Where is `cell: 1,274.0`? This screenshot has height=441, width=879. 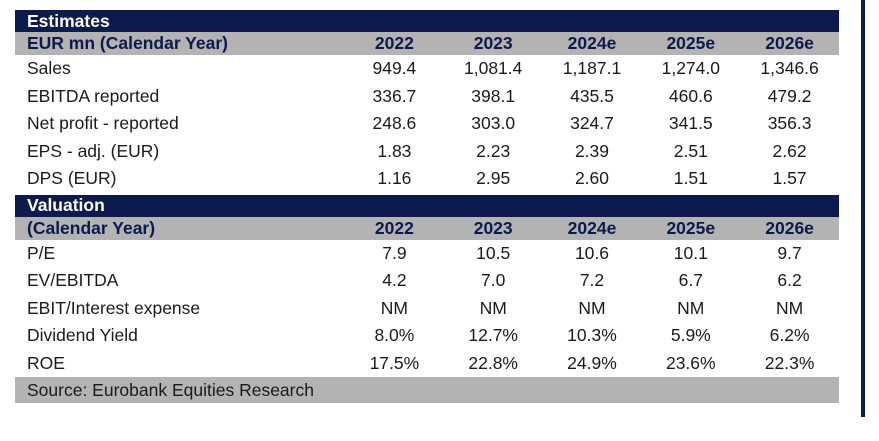 cell: 1,274.0 is located at coordinates (690, 68).